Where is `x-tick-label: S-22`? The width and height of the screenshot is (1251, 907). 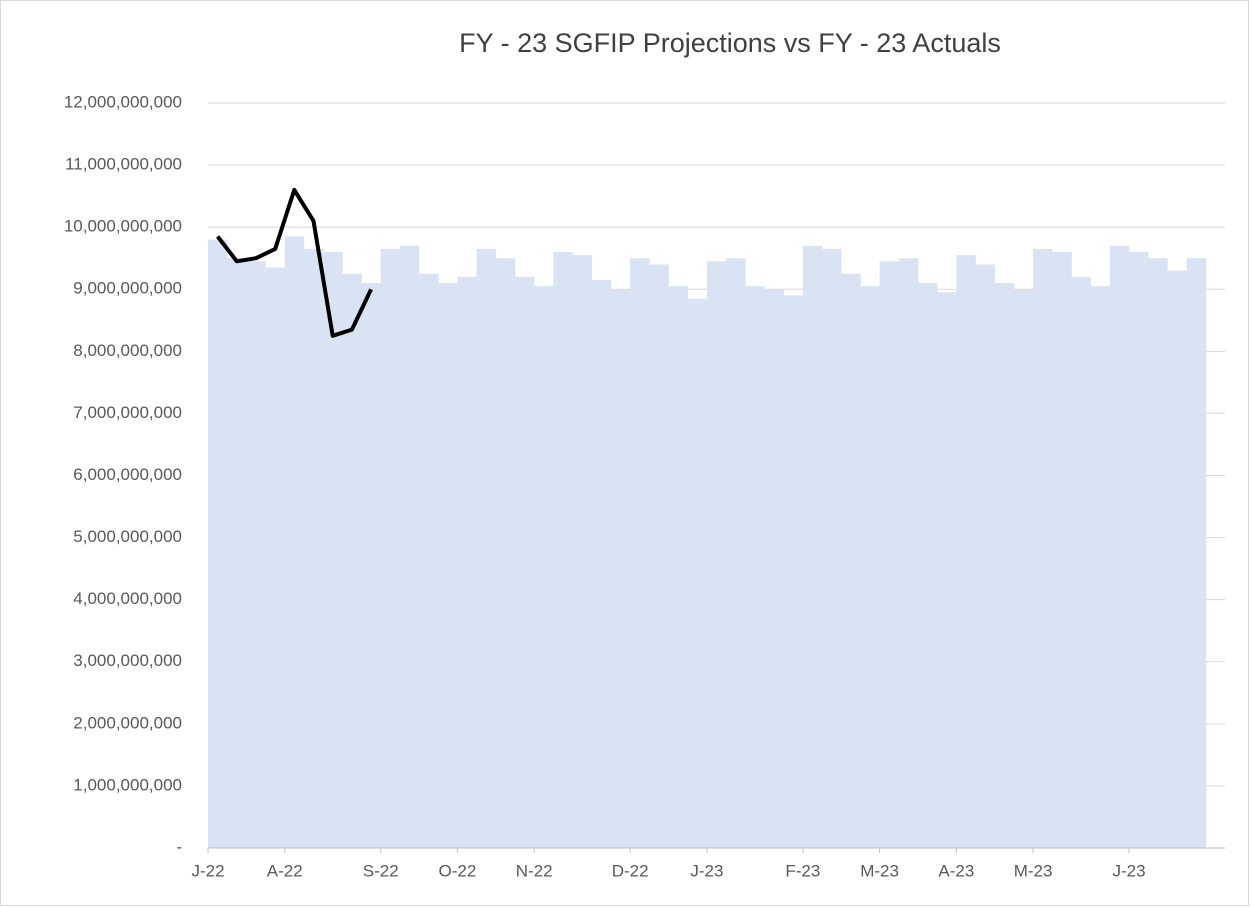 x-tick-label: S-22 is located at coordinates (381, 870).